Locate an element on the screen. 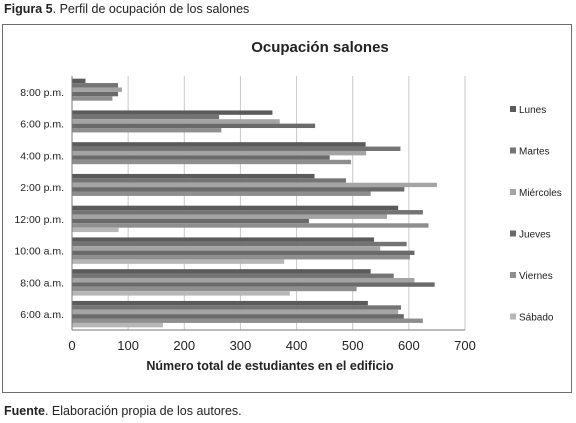  y-tick-label: 6:00 a.m. is located at coordinates (42, 315).